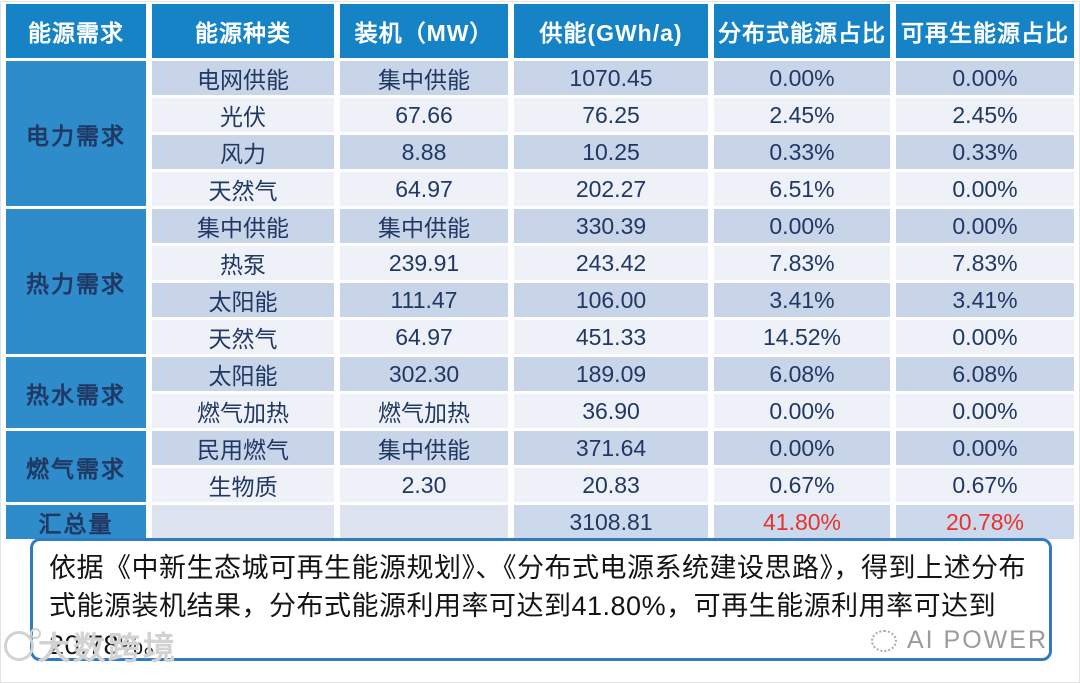 This screenshot has height=683, width=1080. Describe the element at coordinates (243, 115) in the screenshot. I see `table-cell: 光伏` at that location.